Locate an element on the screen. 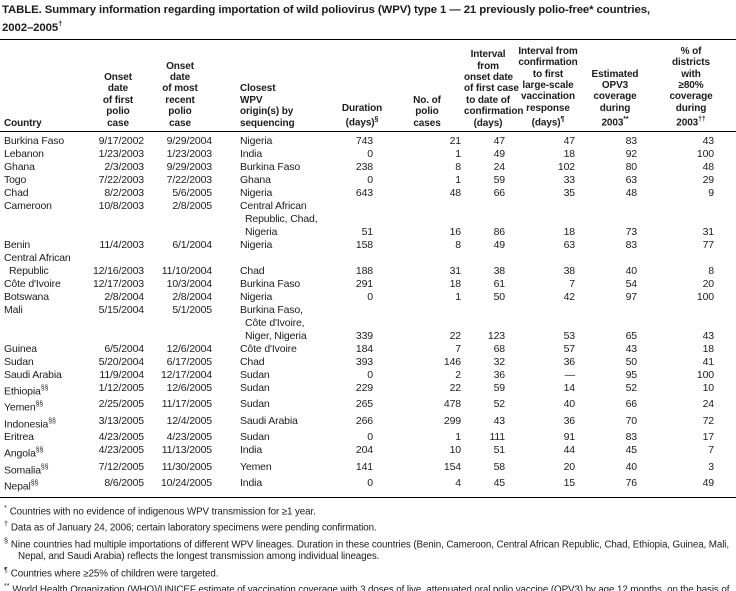 This screenshot has height=591, width=736. cell-districts: 100 is located at coordinates (705, 374).